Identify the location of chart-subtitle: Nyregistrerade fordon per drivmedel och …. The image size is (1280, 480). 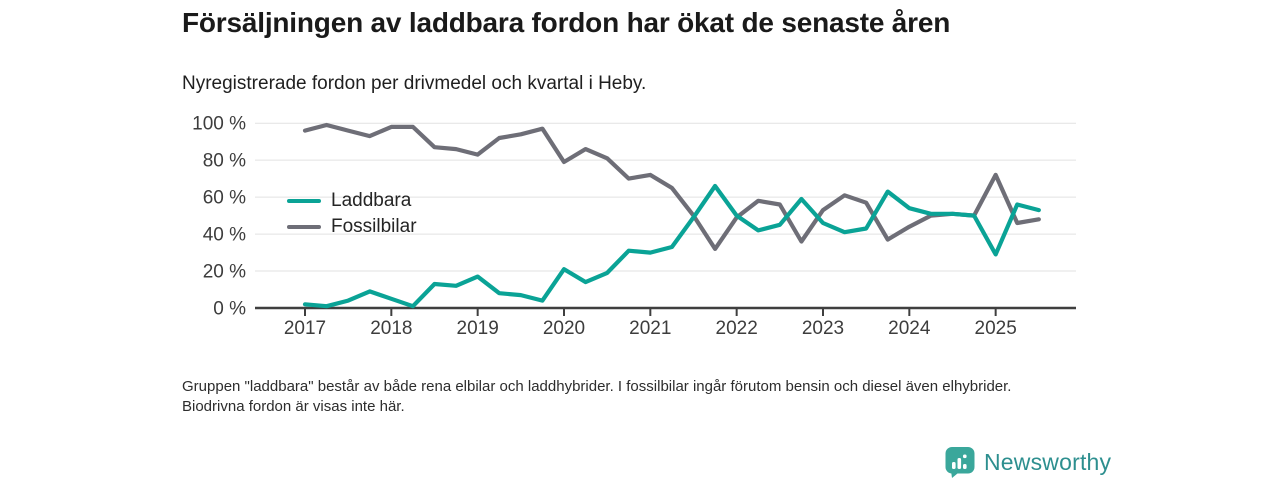
(414, 83).